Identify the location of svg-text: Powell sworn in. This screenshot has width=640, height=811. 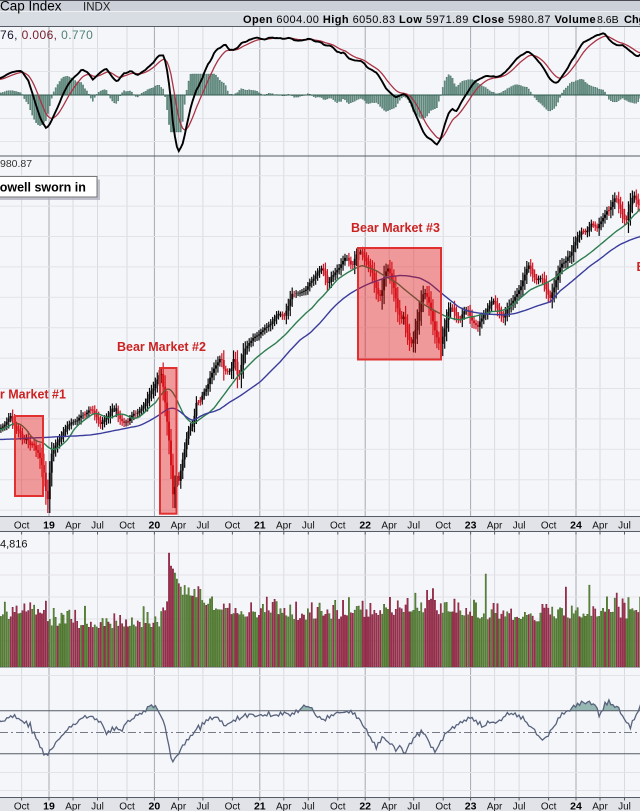
(43, 188).